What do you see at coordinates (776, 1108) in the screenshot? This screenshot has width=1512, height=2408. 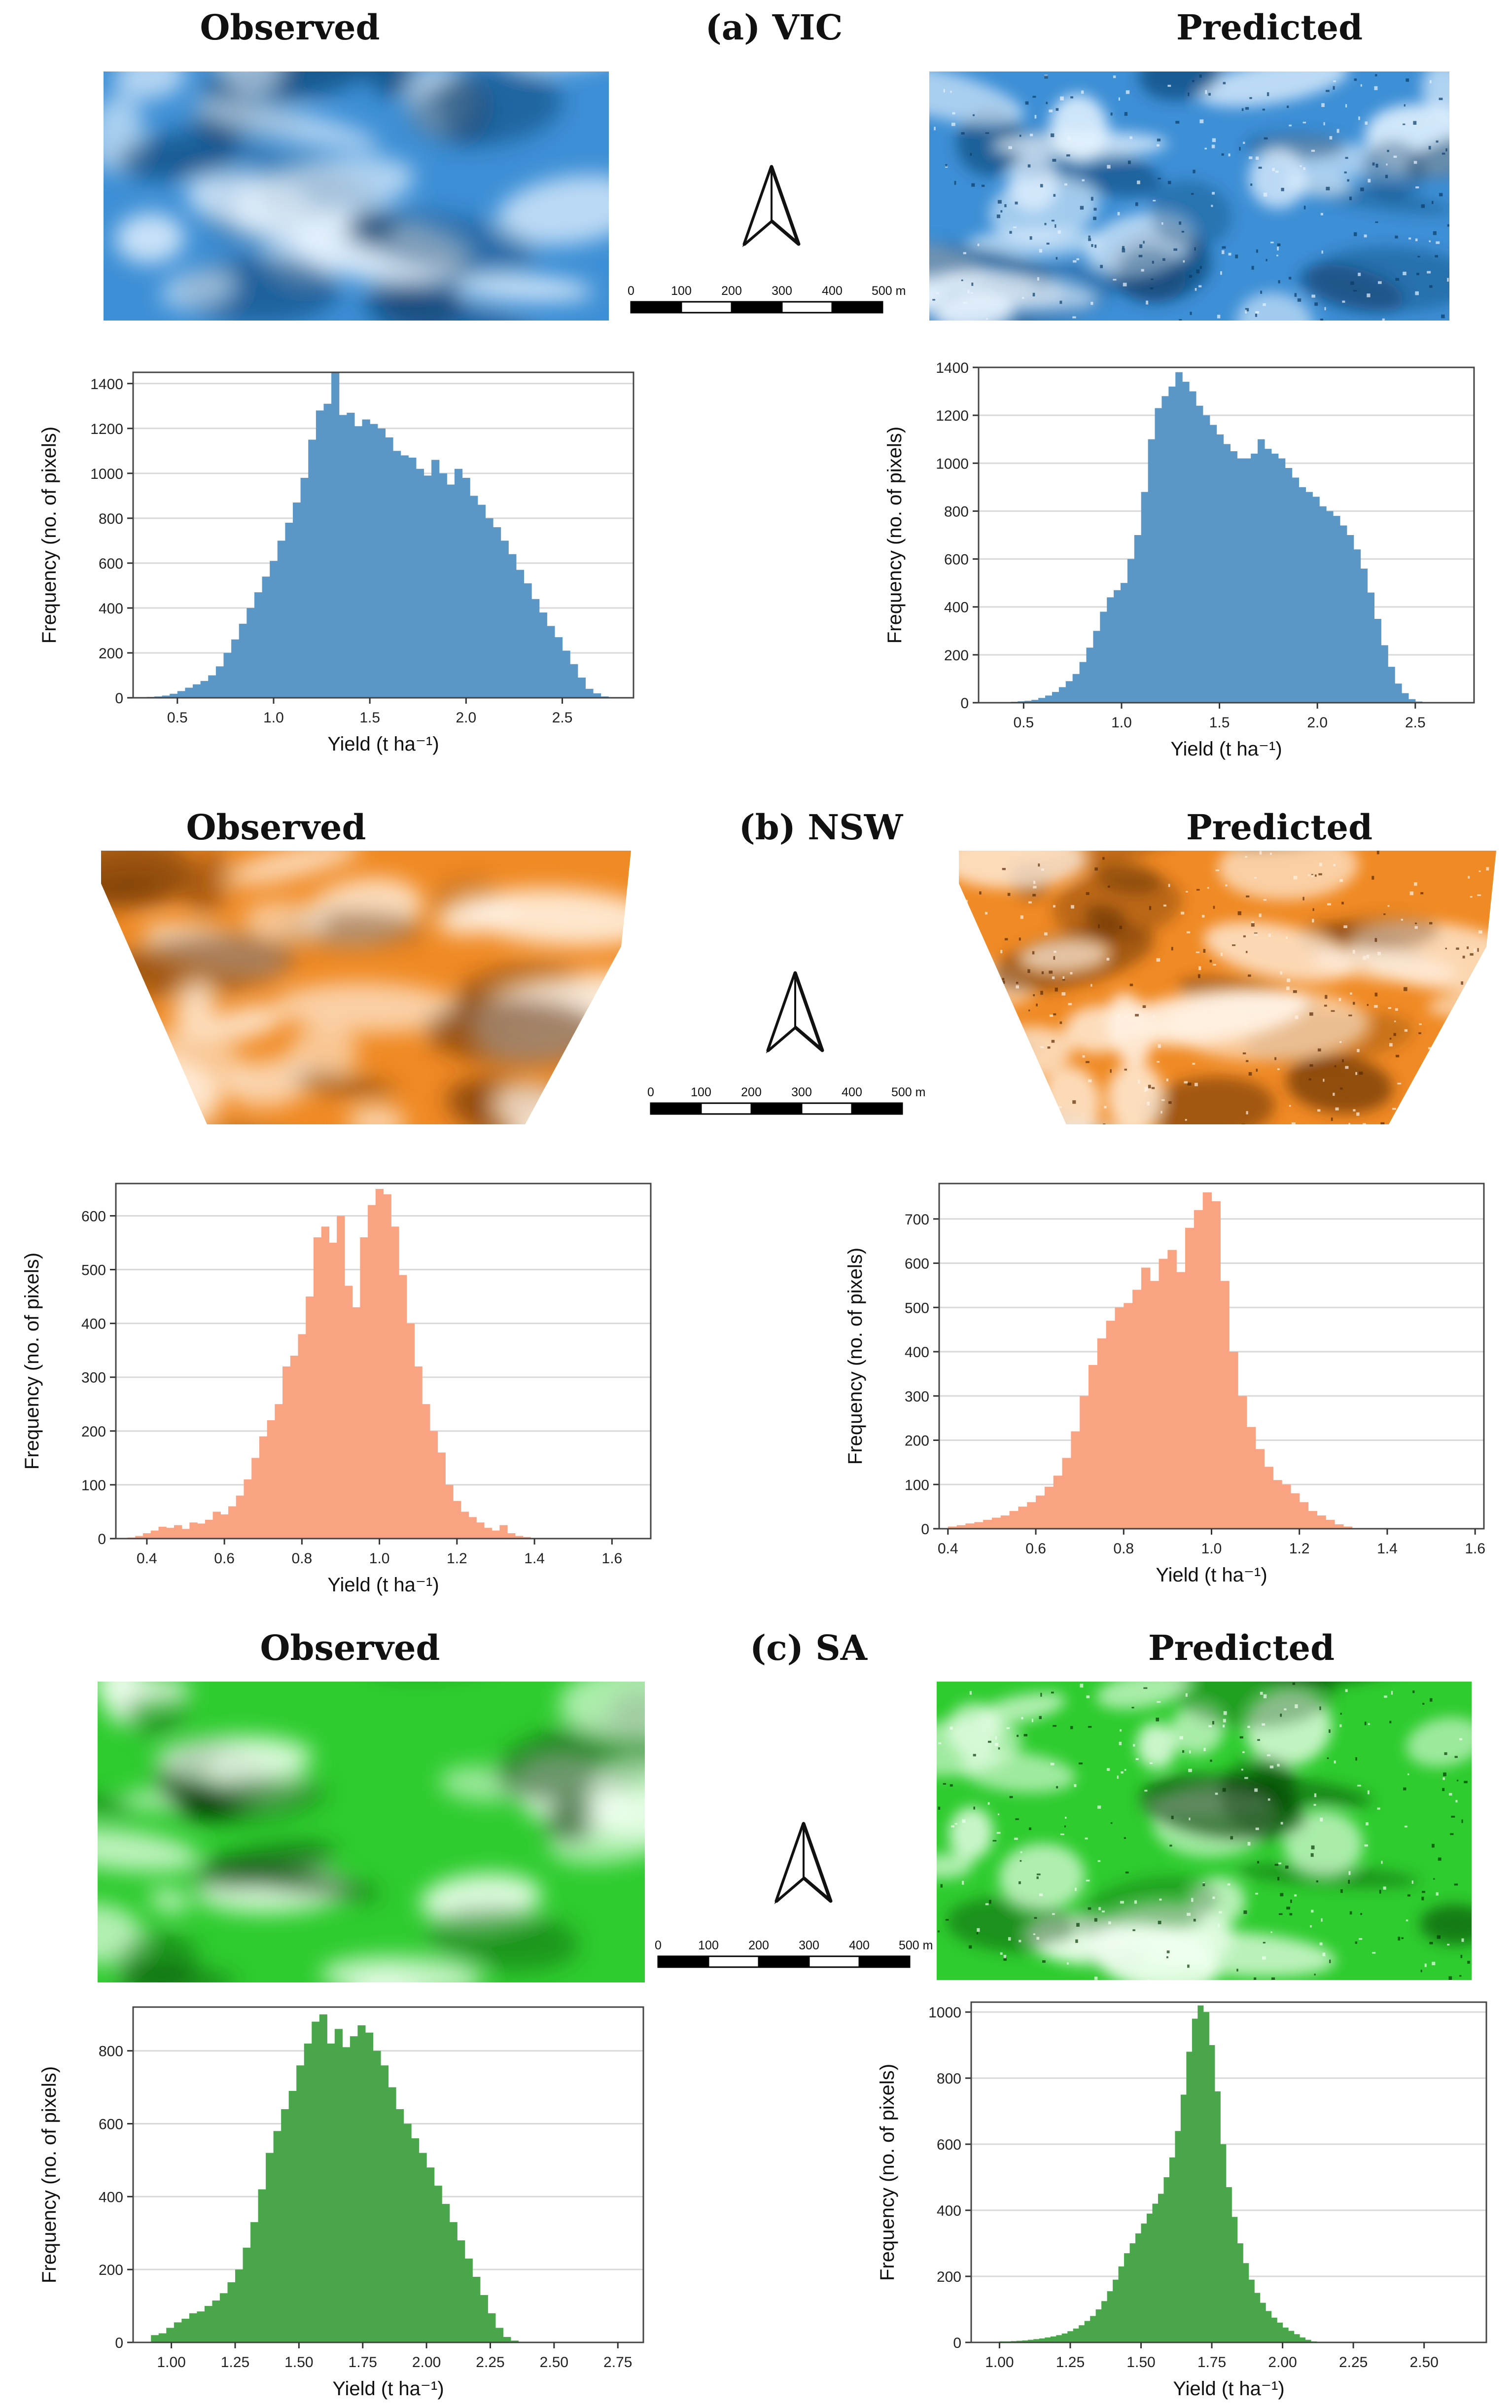 I see `scale-segment` at bounding box center [776, 1108].